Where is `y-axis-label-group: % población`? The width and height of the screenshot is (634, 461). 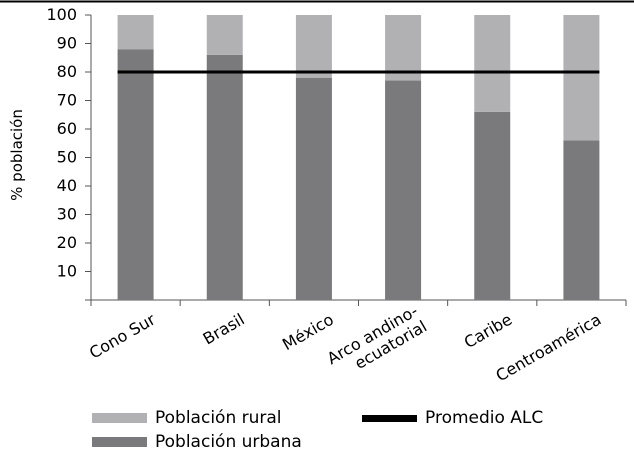
y-axis-label-group: % población is located at coordinates (17, 155).